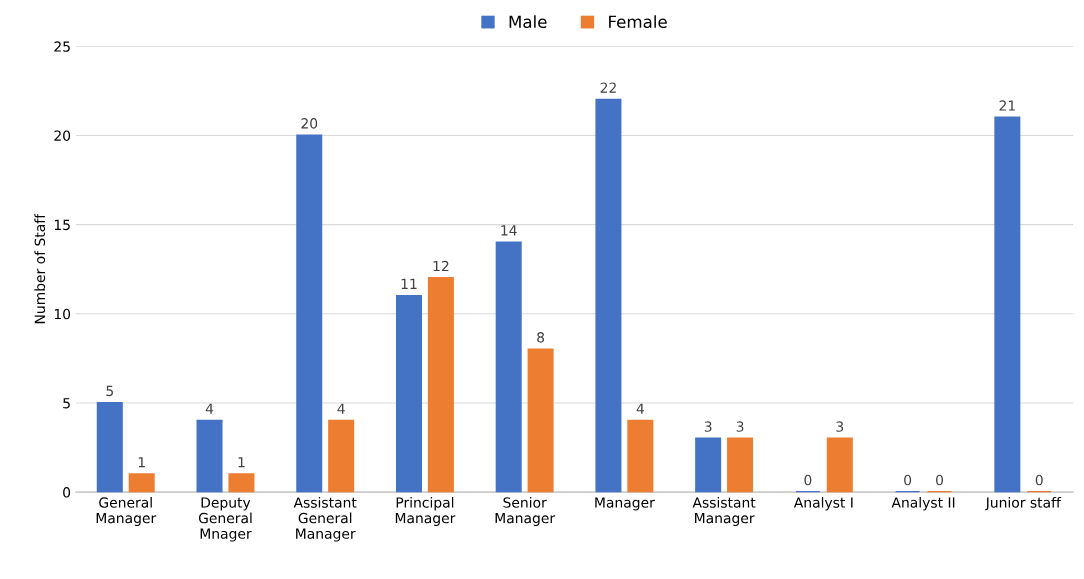 Image resolution: width=1084 pixels, height=579 pixels. I want to click on x-tick-label: Junior staff, so click(1023, 504).